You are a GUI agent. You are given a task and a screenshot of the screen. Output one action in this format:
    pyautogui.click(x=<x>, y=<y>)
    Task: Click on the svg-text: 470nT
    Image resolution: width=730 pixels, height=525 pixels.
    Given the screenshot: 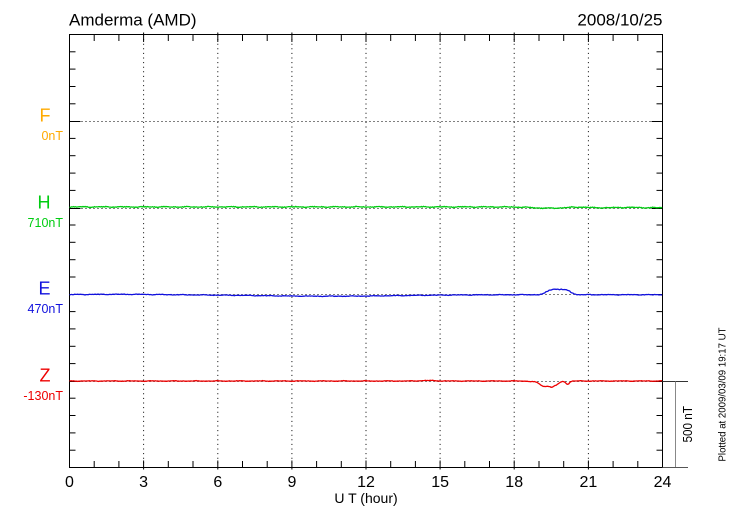 What is the action you would take?
    pyautogui.click(x=46, y=309)
    